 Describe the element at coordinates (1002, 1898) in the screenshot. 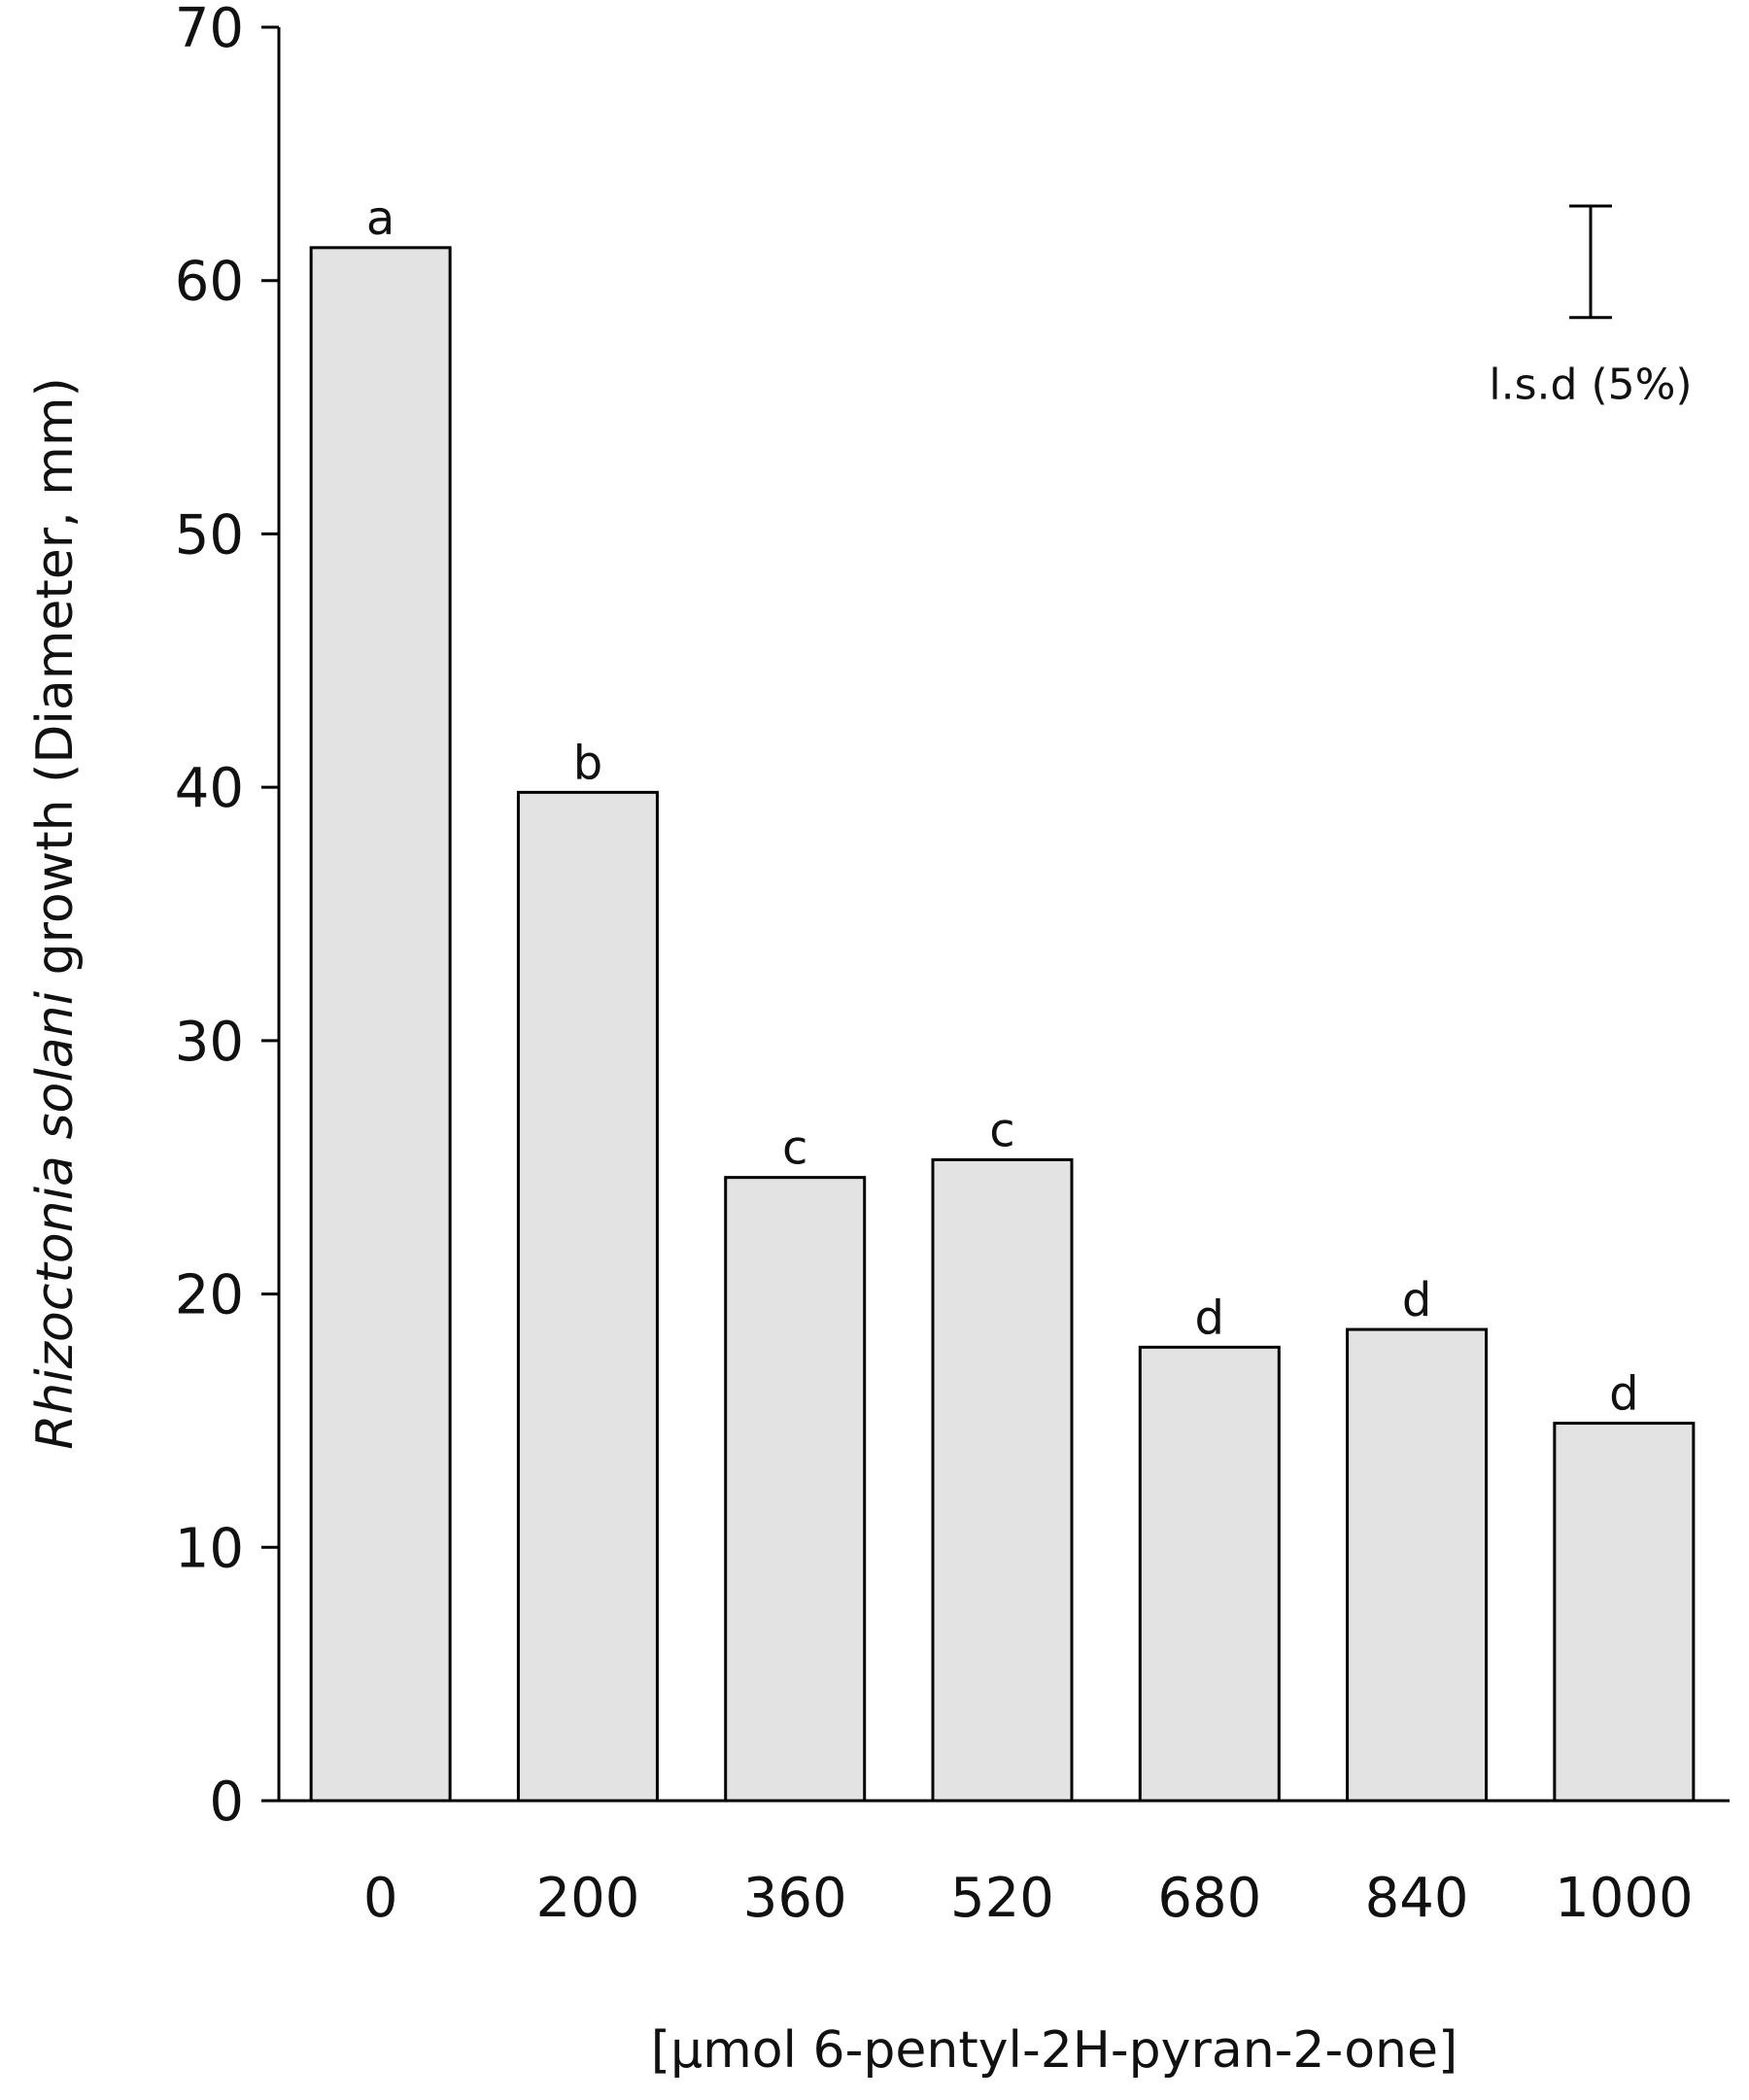

I see `x-tick-label: 520` at that location.